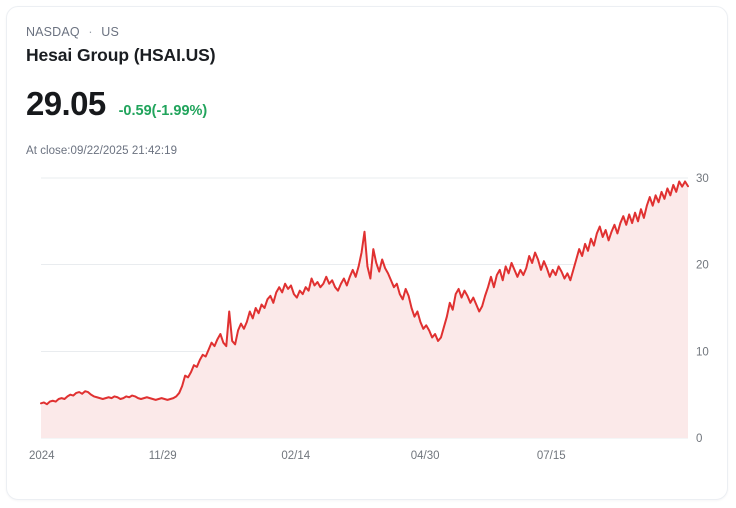 The image size is (736, 508). Describe the element at coordinates (702, 352) in the screenshot. I see `y-axis-tick-label: 10` at that location.